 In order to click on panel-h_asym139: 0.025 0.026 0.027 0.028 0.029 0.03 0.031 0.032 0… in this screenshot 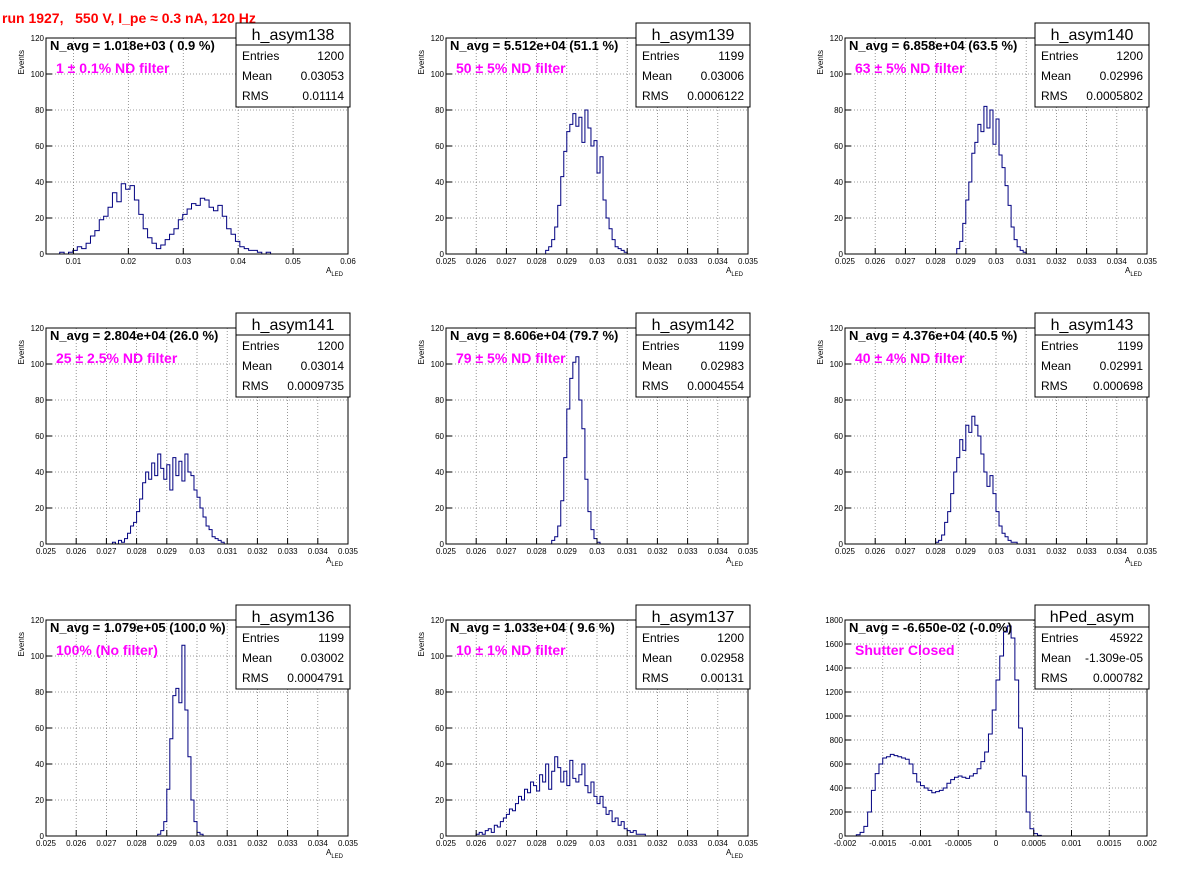, I will do `click(588, 150)`.